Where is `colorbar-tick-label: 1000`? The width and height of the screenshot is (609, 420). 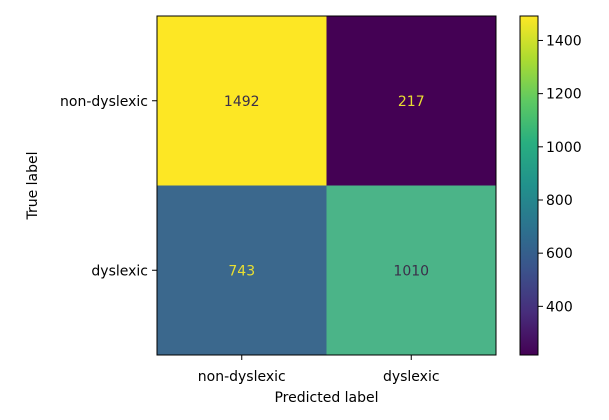
colorbar-tick-label: 1000 is located at coordinates (564, 148).